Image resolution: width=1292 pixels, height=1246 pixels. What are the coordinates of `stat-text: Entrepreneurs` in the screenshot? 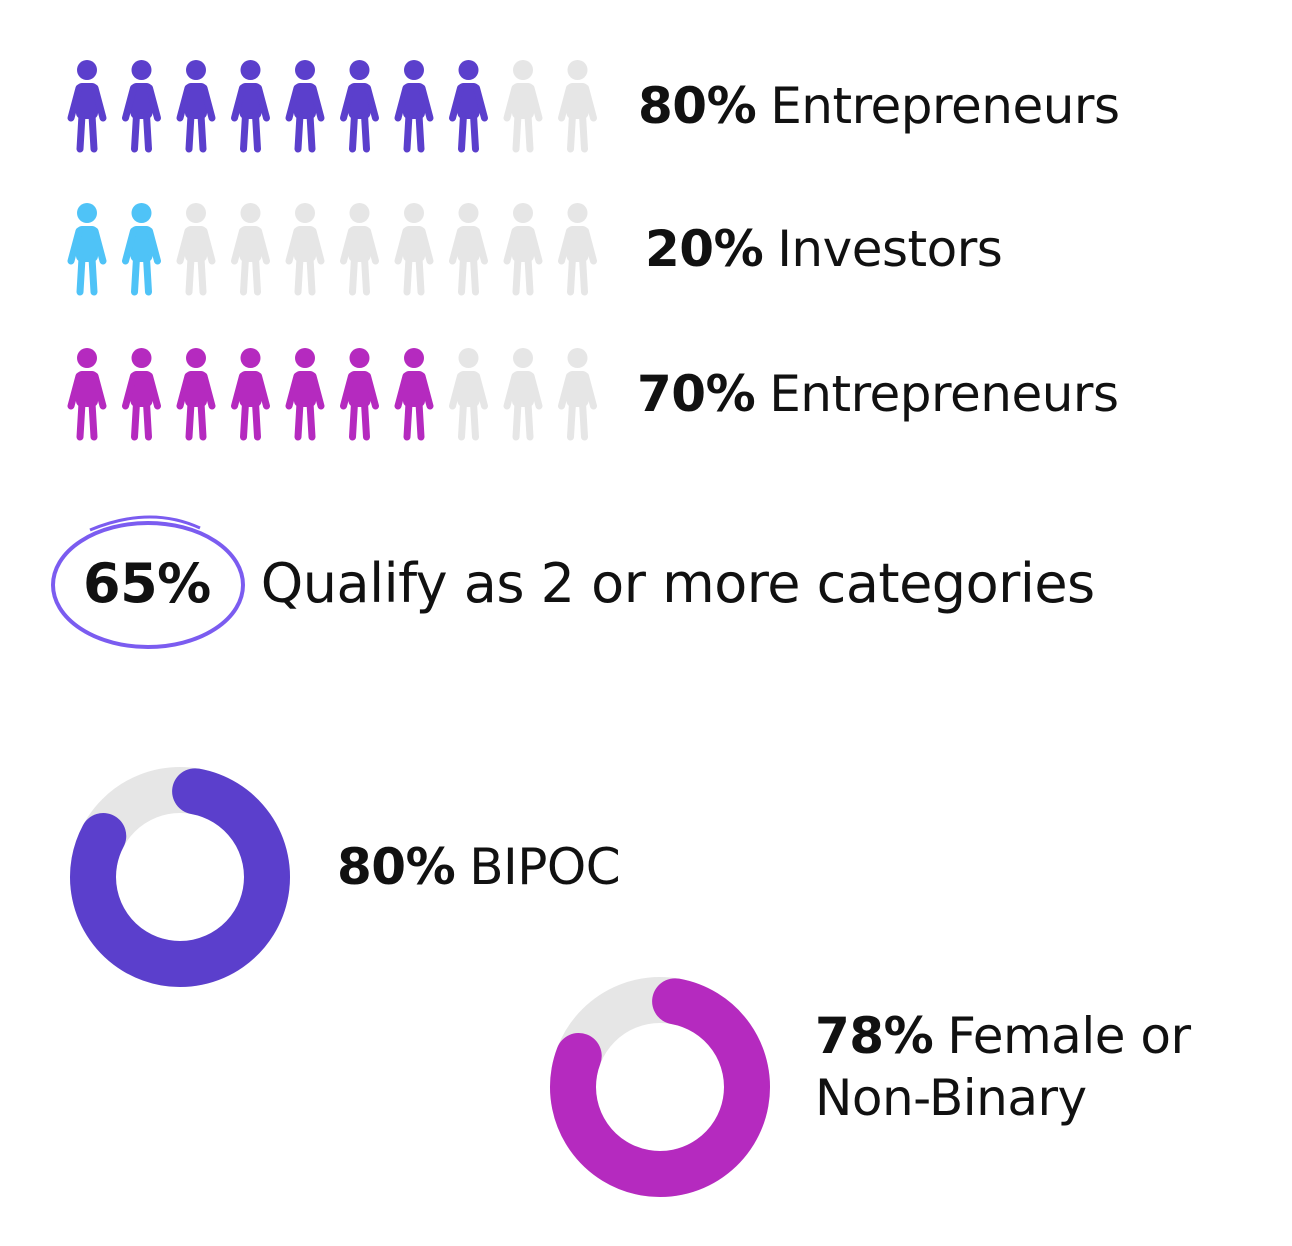 It's located at (944, 394).